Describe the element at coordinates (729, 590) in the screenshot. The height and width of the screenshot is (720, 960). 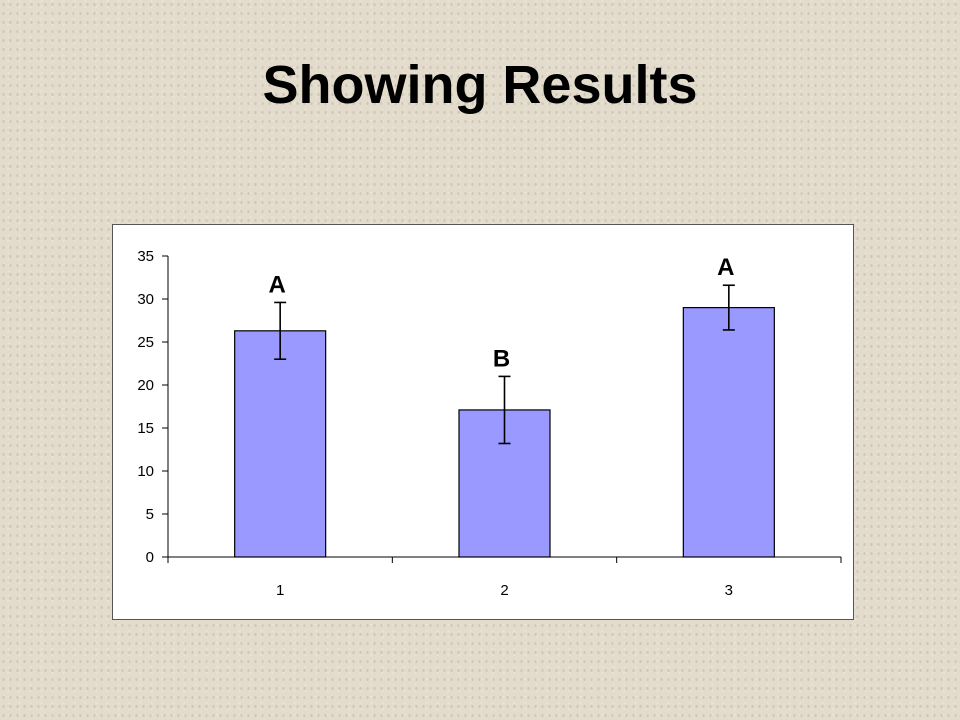
I see `x-tick-label: 3` at that location.